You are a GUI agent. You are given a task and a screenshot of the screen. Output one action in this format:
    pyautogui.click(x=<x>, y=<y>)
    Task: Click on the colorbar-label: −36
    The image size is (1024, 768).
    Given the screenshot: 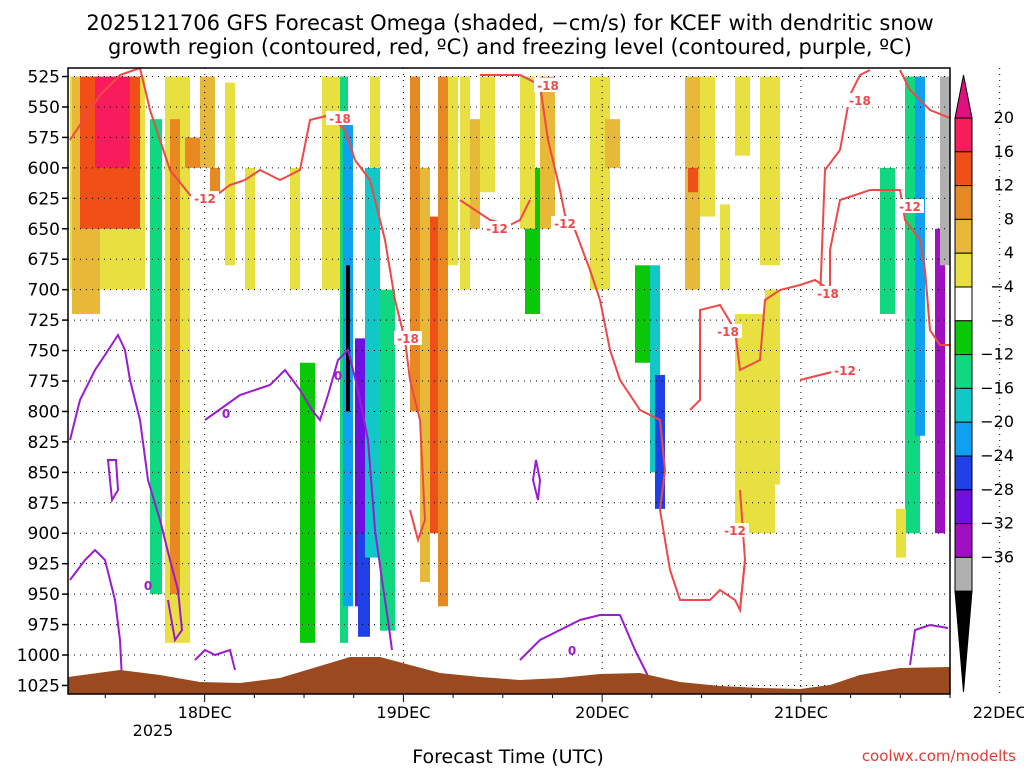 What is the action you would take?
    pyautogui.click(x=997, y=556)
    